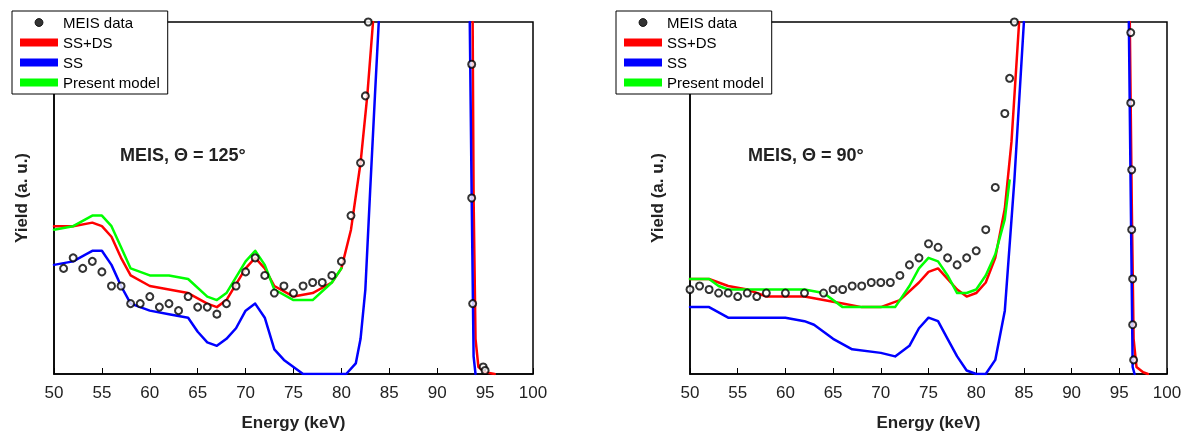  Describe the element at coordinates (102, 392) in the screenshot. I see `x-tick-label: 55` at that location.